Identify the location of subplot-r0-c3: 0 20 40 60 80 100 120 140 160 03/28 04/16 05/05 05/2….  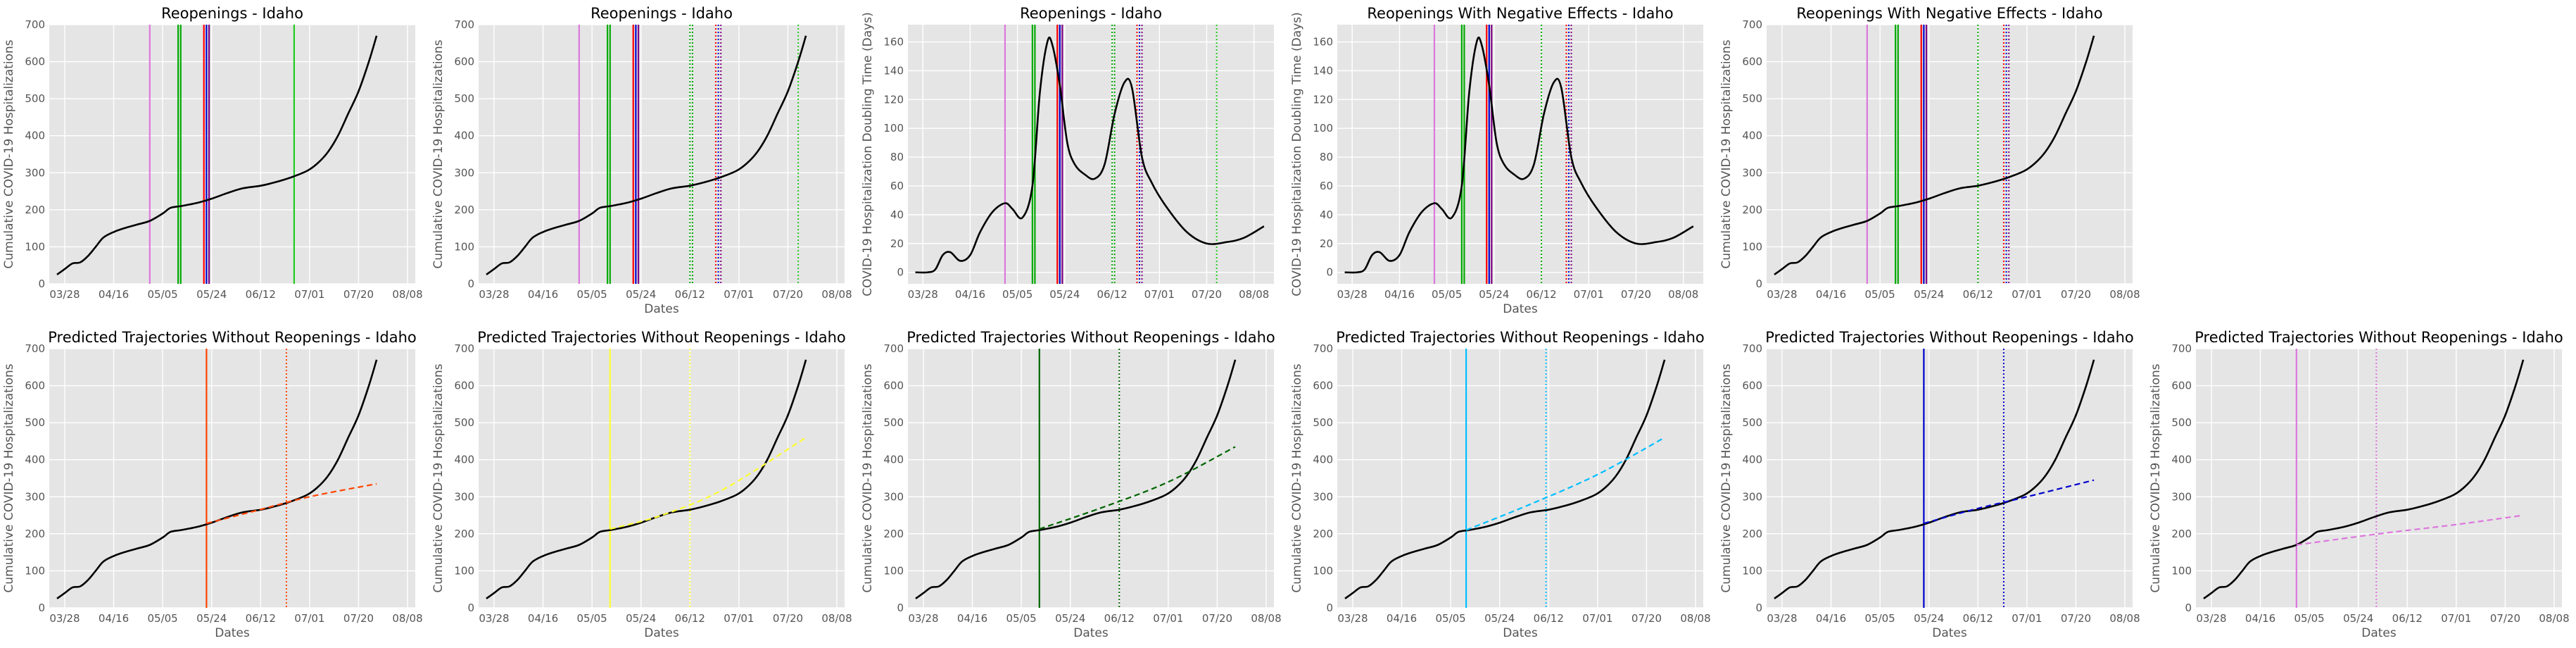
(1496, 161).